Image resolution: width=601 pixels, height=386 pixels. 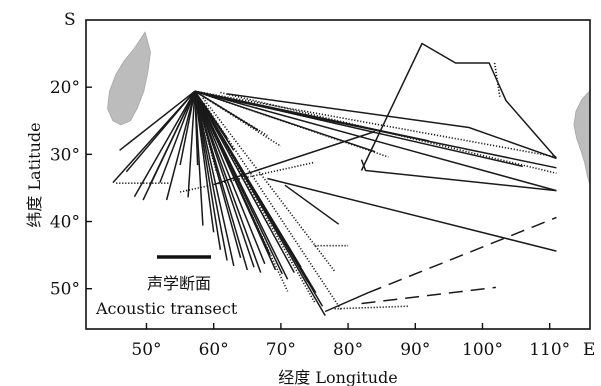 What do you see at coordinates (337, 377) in the screenshot?
I see `x-axis-title: 经度 Longitude` at bounding box center [337, 377].